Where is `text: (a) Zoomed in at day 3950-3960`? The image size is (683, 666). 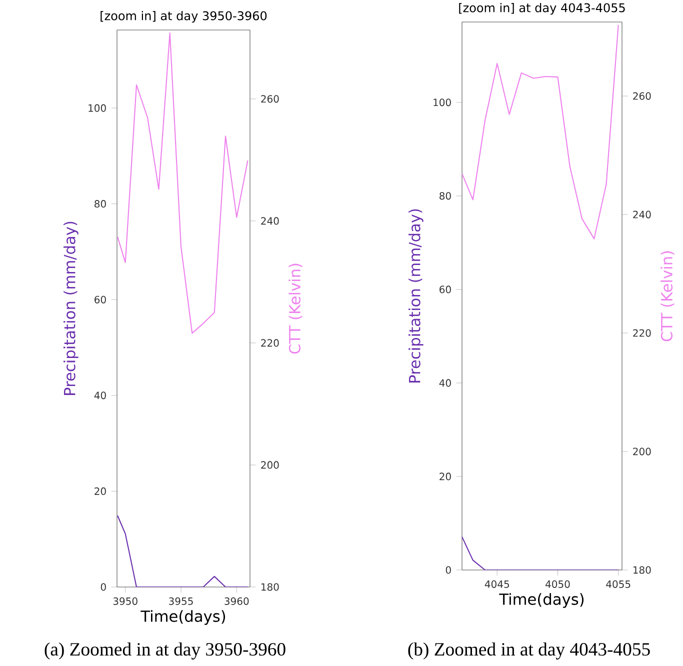
text: (a) Zoomed in at day 3950-3960 is located at coordinates (165, 651).